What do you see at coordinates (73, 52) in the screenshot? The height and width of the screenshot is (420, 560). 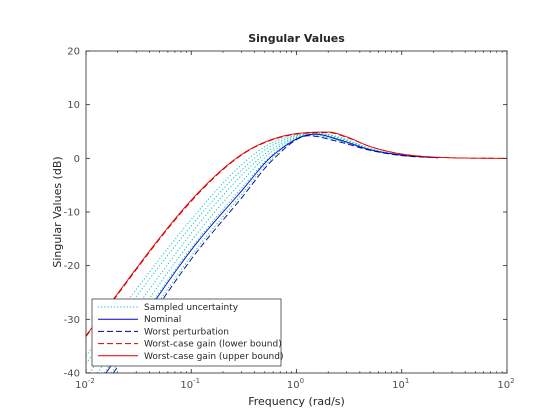 I see `y-tick-label-6: 20` at bounding box center [73, 52].